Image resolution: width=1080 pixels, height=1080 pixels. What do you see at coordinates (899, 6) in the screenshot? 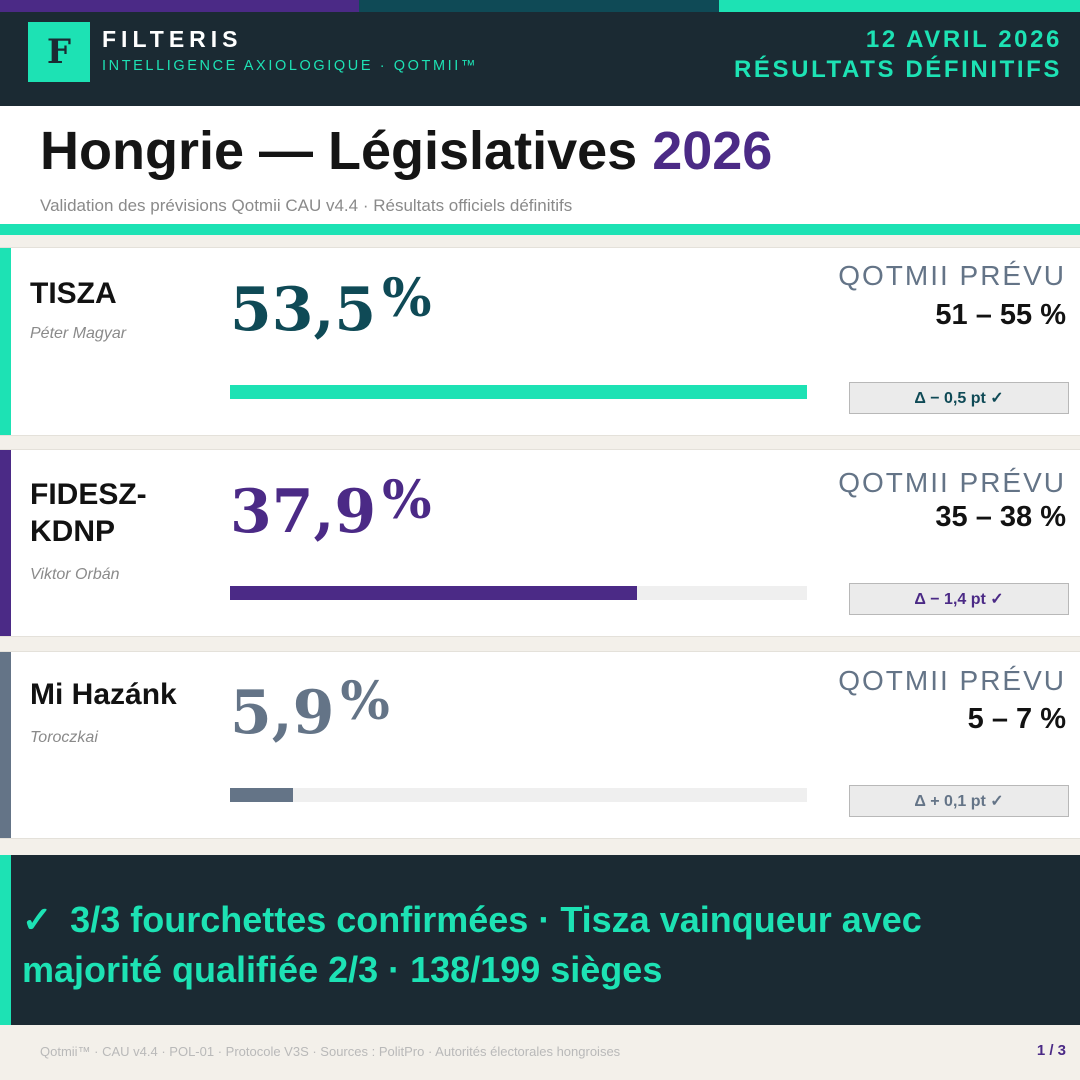
I see `strip-segment-teal` at bounding box center [899, 6].